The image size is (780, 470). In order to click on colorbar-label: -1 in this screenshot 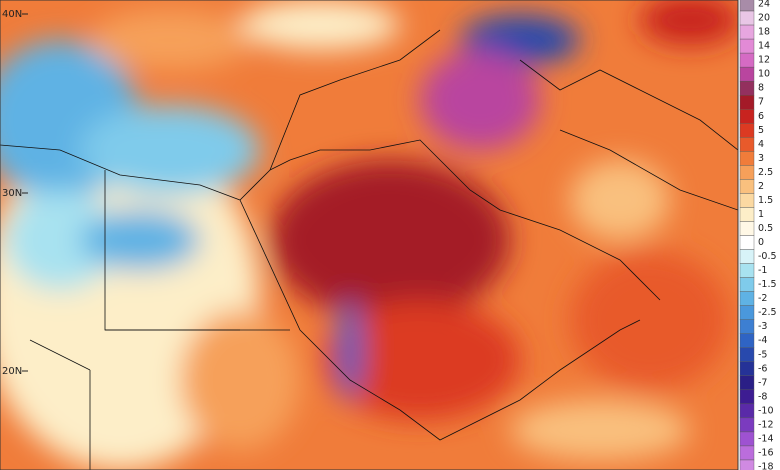, I will do `click(762, 270)`.